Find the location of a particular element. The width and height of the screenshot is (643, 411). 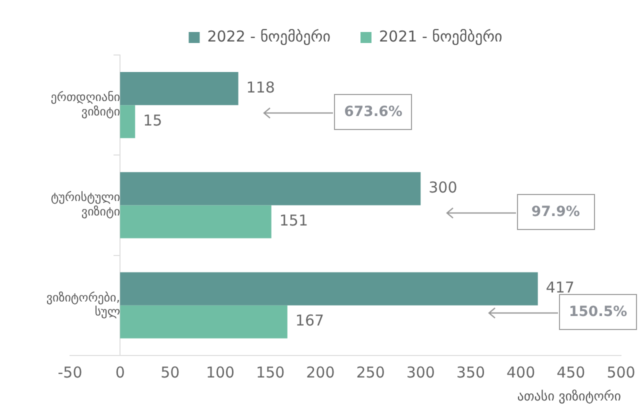

x-tick-label: -50 is located at coordinates (70, 372).